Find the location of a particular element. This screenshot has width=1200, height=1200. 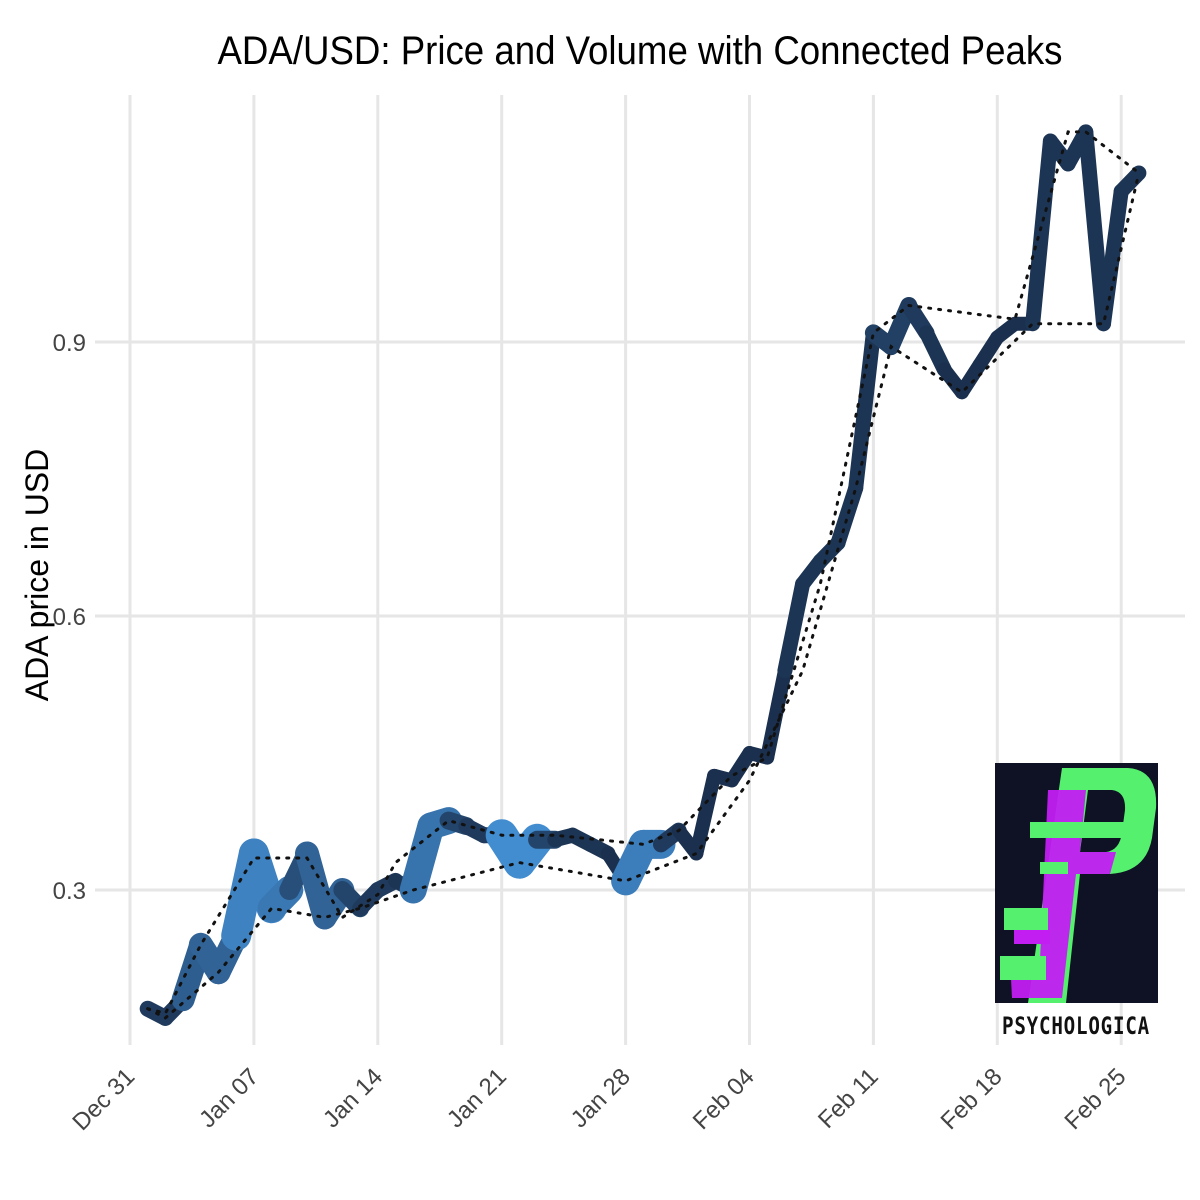

psychologica-logo: PSYCHOLOGICA is located at coordinates (1076, 901).